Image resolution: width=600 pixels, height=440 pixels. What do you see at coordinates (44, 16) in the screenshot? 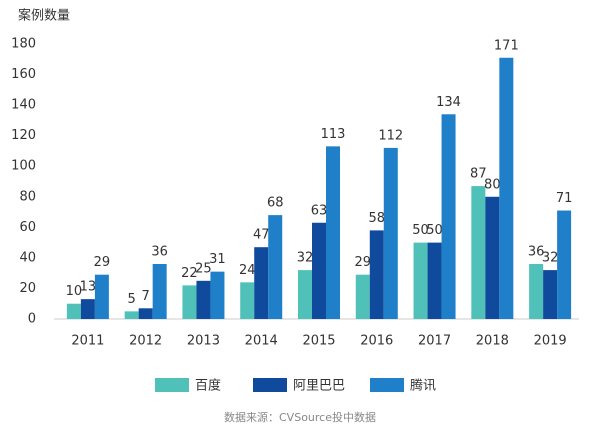
I see `y-axis-label: 案例数量` at bounding box center [44, 16].